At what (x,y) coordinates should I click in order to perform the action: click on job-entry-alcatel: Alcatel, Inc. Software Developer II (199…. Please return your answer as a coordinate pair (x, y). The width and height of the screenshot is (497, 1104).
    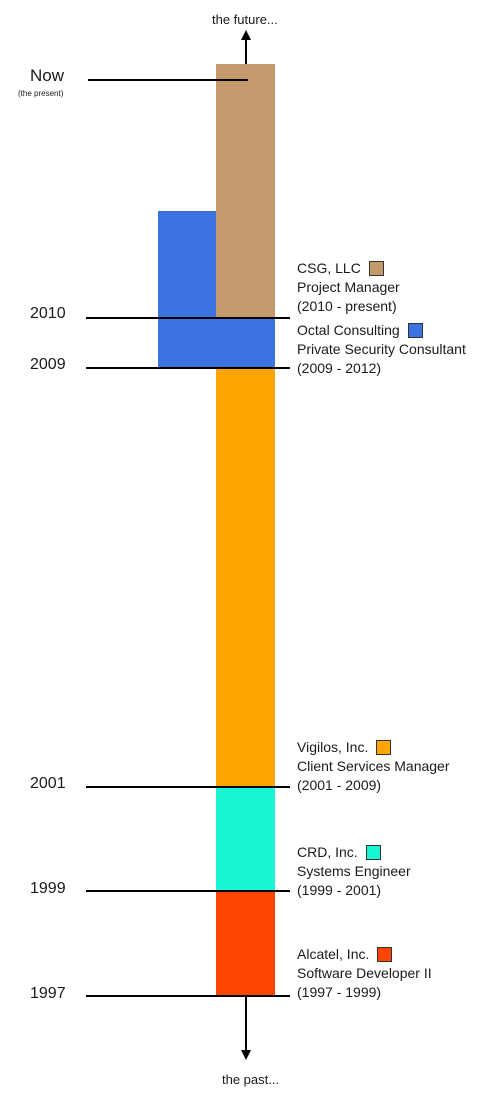
    Looking at the image, I should click on (364, 973).